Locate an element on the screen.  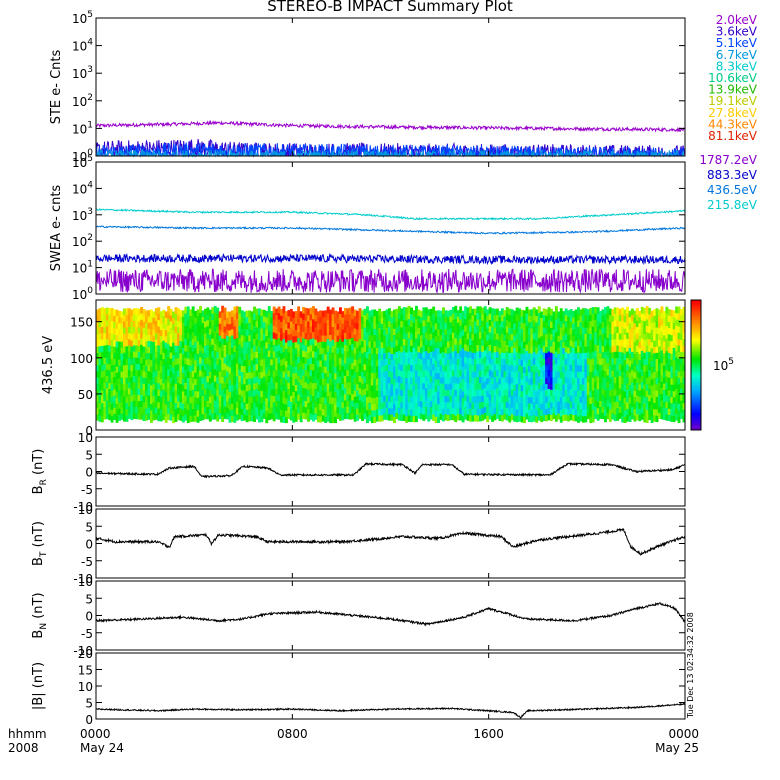
colorbar-step is located at coordinates (696, 399).